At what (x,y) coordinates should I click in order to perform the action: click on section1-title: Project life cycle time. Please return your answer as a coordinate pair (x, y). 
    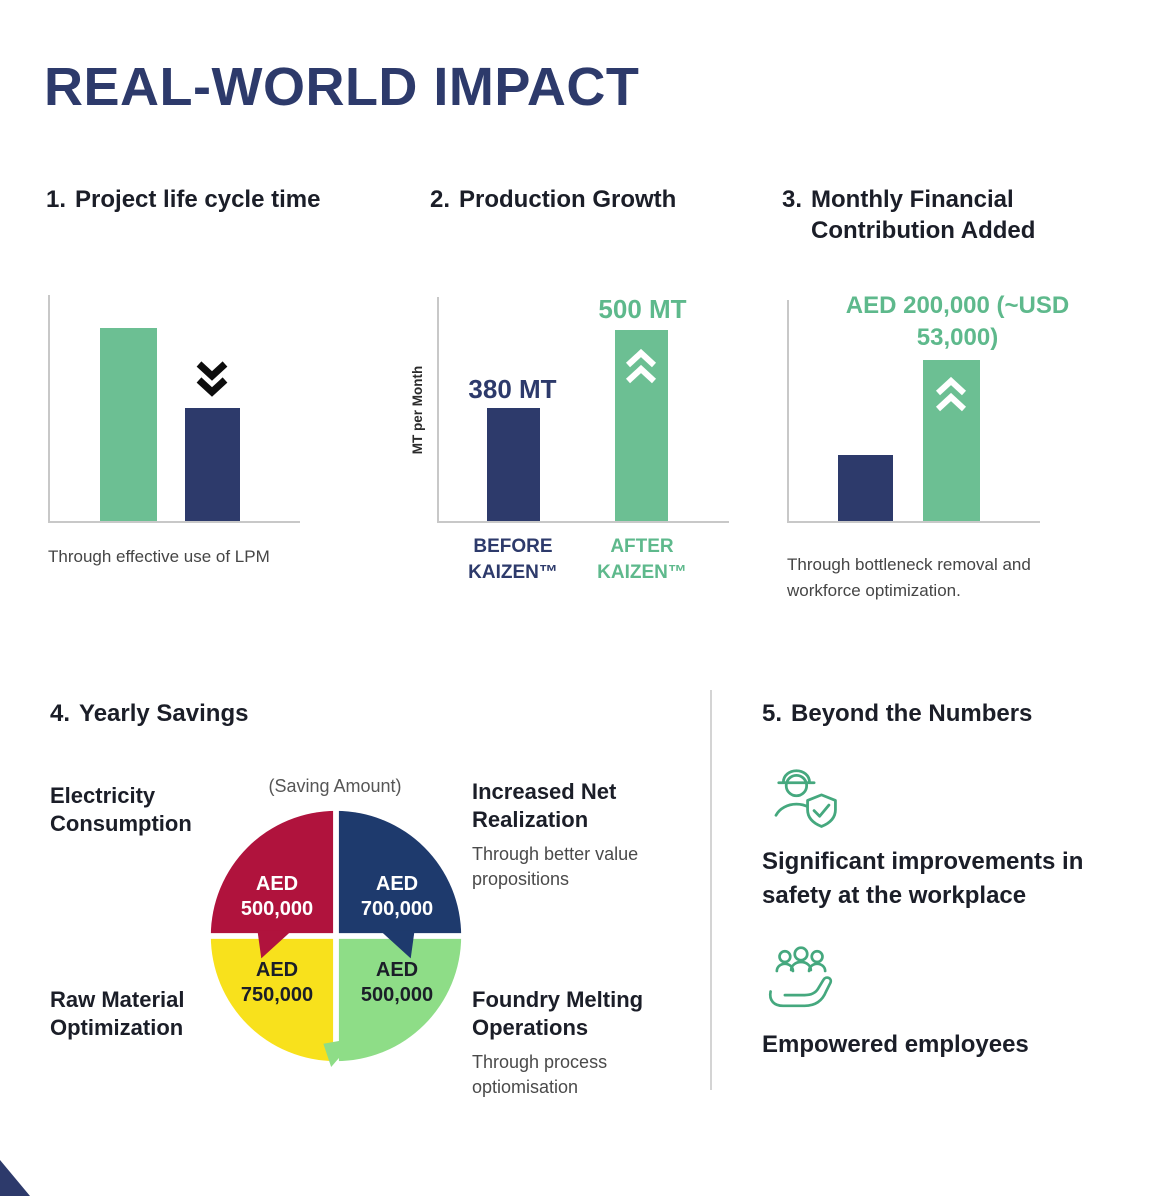
    Looking at the image, I should click on (198, 199).